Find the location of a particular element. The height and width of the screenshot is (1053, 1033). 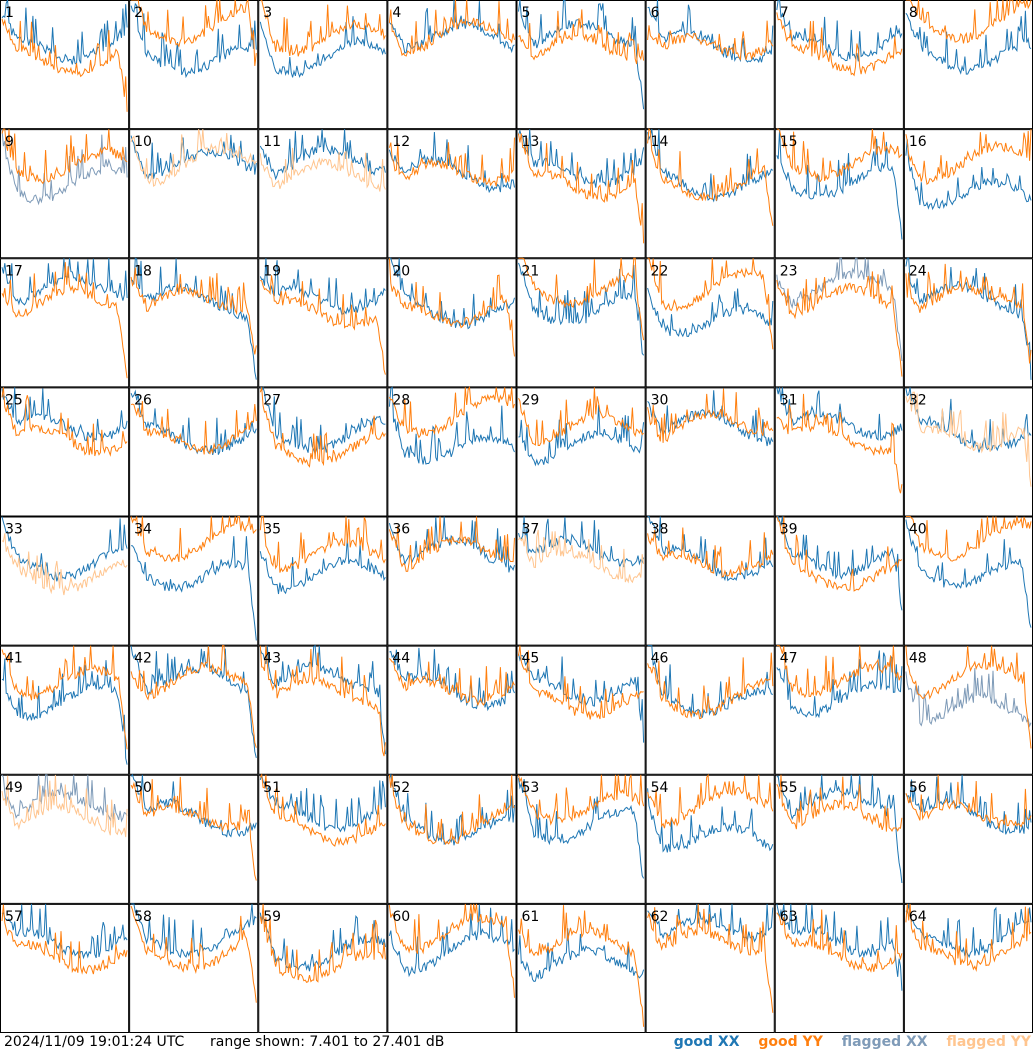

panel-6: 6 is located at coordinates (710, 65).